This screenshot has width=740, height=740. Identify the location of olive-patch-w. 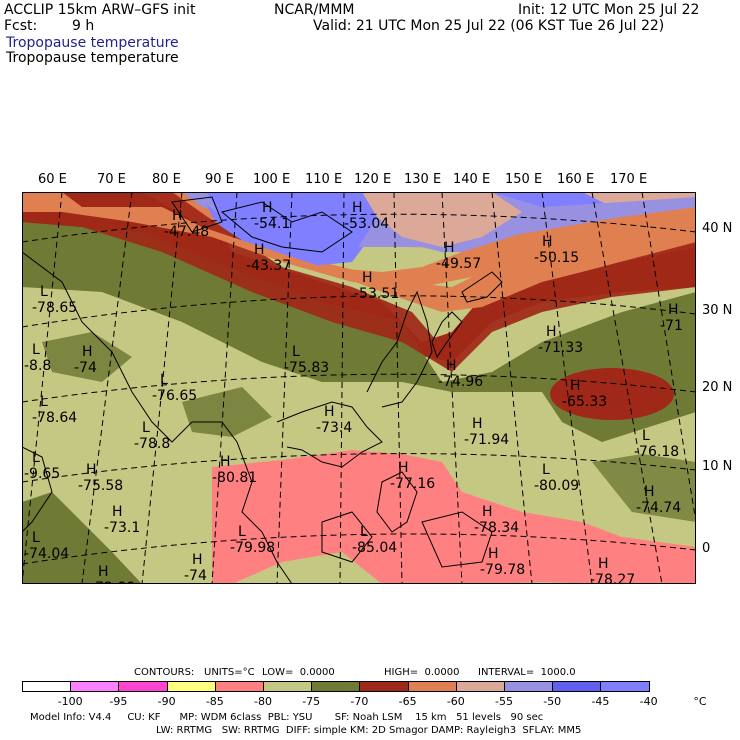
(87, 357).